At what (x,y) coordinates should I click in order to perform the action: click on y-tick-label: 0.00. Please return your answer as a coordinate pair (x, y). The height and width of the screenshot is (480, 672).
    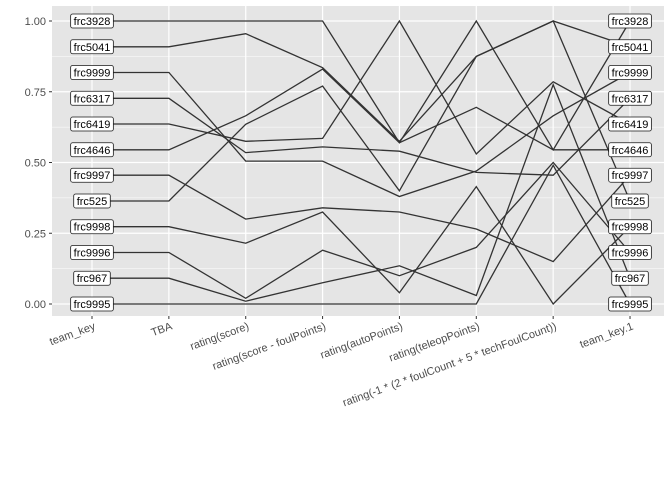
    Looking at the image, I should click on (35, 305).